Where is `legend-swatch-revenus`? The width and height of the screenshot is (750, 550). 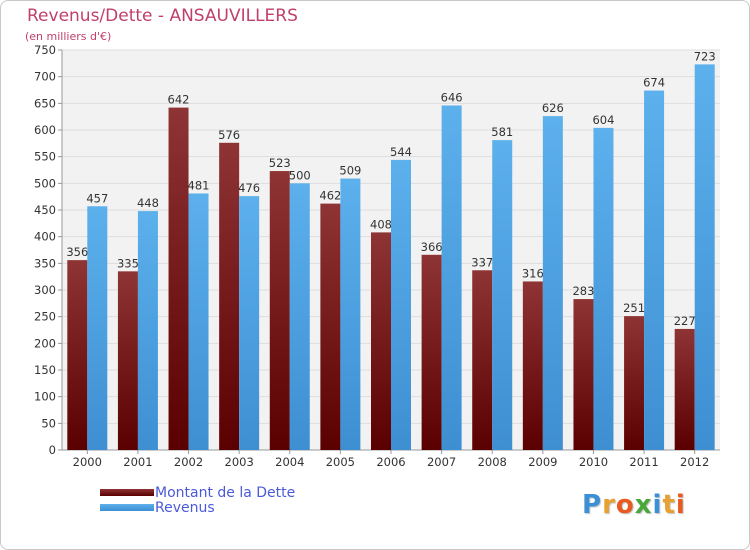 legend-swatch-revenus is located at coordinates (127, 507).